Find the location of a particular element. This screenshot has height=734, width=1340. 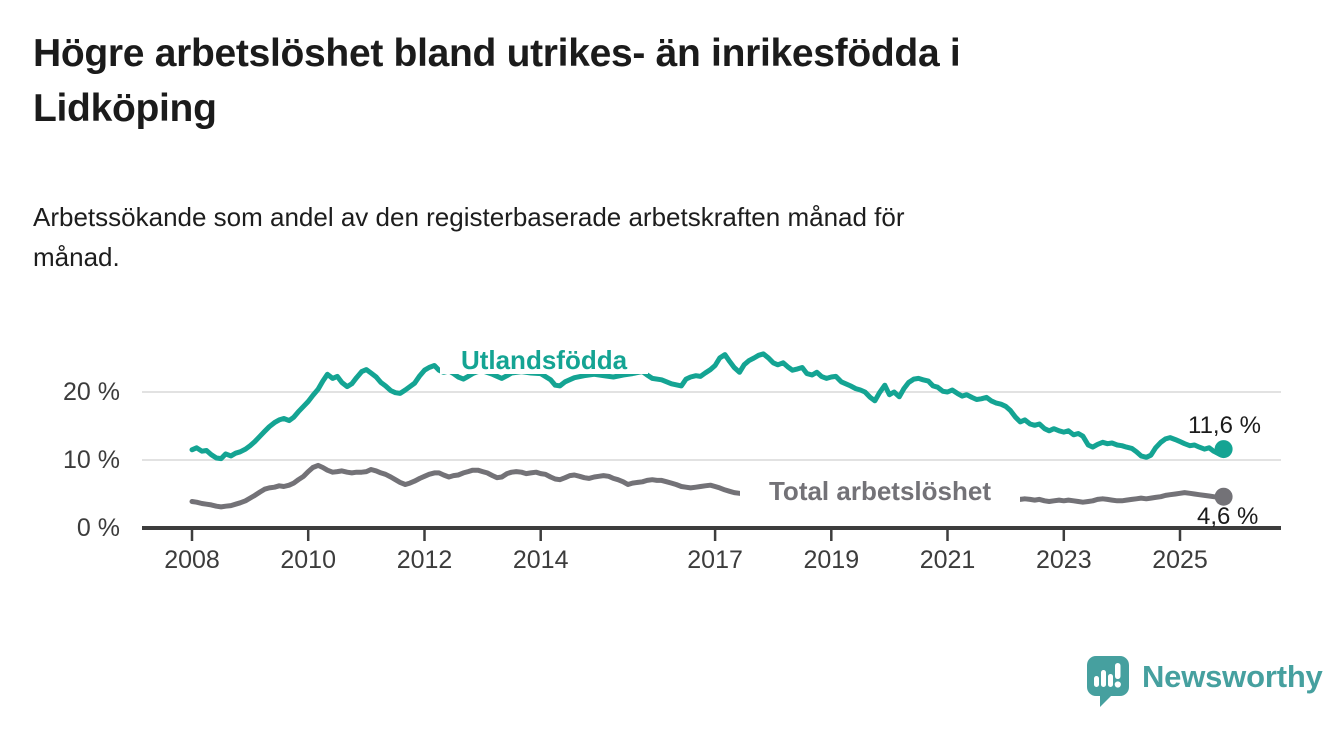

series-label-total-text: Total arbetslöshet is located at coordinates (880, 491).